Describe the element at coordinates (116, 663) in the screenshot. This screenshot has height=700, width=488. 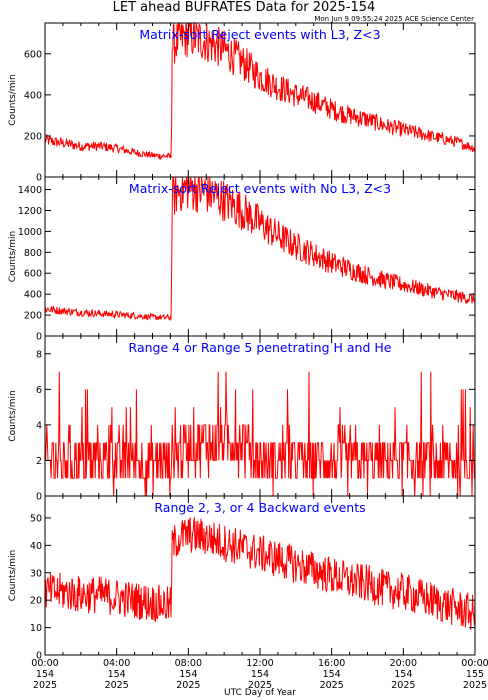
I see `x-tick-label-time: 04:00` at that location.